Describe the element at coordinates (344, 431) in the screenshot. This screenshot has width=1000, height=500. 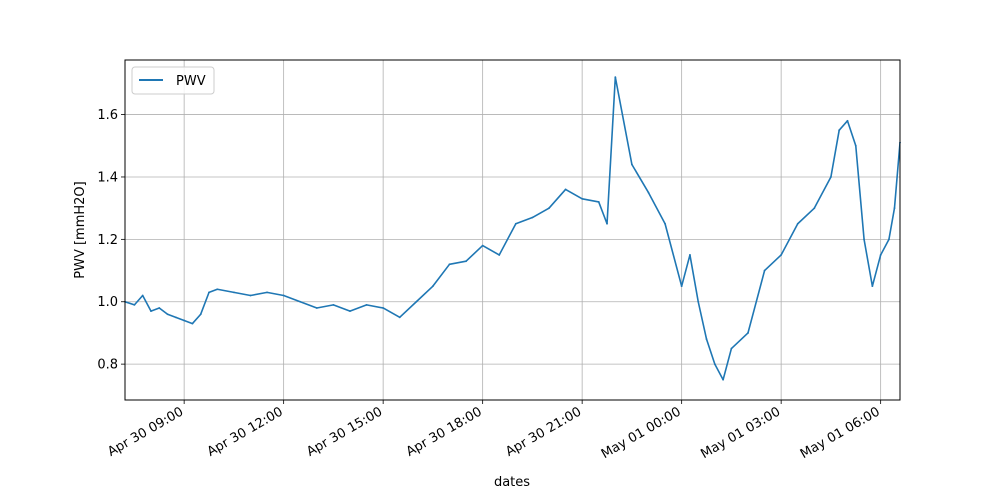
I see `x-tick-label: Apr 30 15:00` at that location.